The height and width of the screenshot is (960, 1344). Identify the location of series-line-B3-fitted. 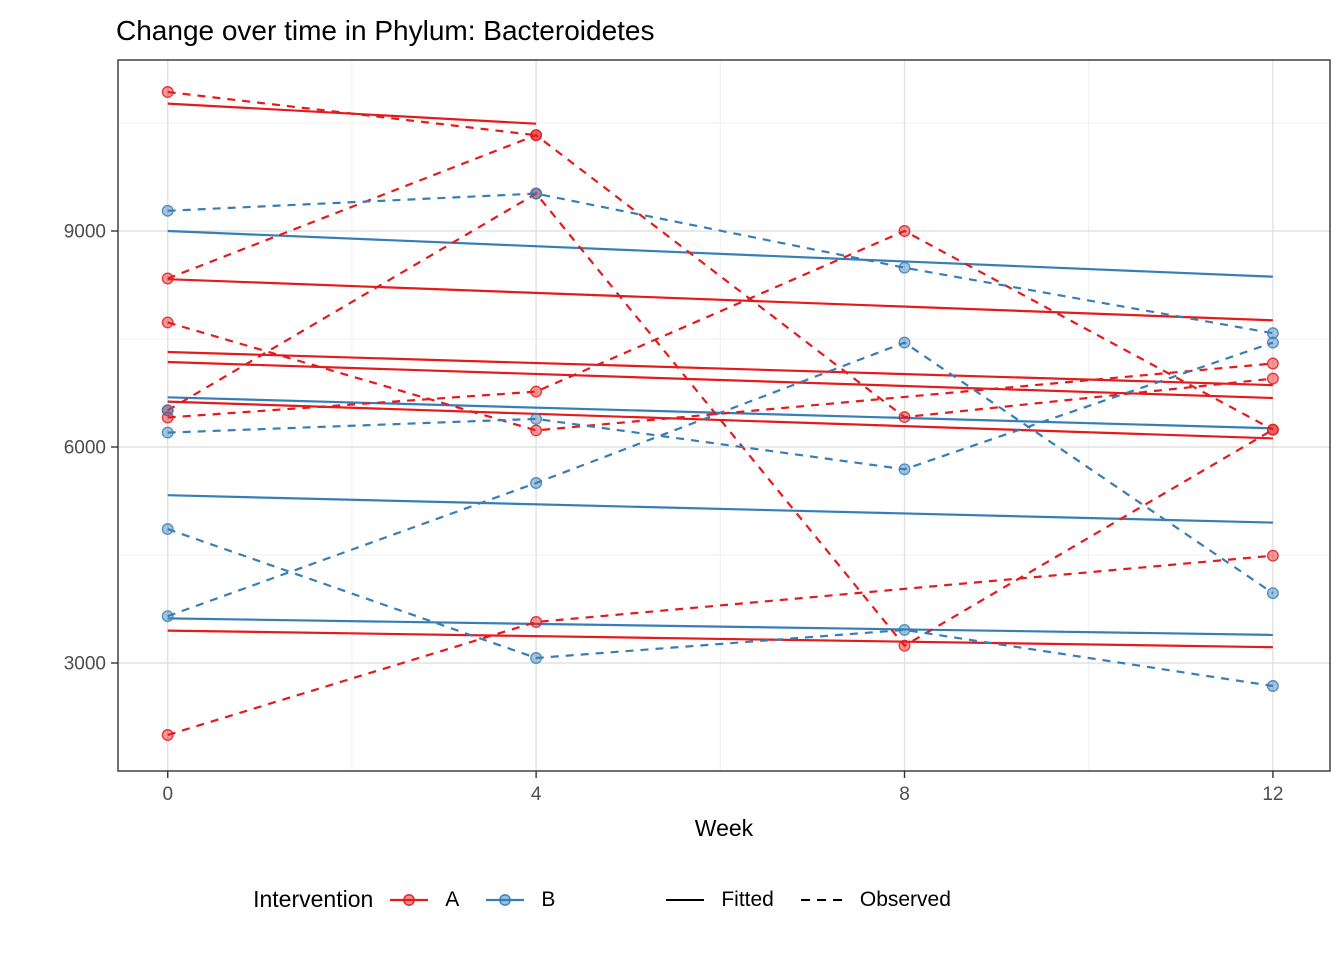
(720, 509).